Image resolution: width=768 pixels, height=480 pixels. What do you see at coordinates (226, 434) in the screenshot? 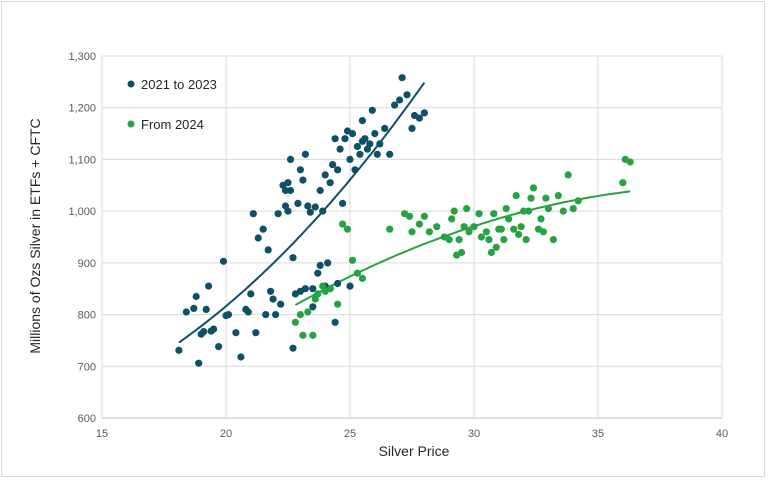
I see `x-tick-label: 20` at bounding box center [226, 434].